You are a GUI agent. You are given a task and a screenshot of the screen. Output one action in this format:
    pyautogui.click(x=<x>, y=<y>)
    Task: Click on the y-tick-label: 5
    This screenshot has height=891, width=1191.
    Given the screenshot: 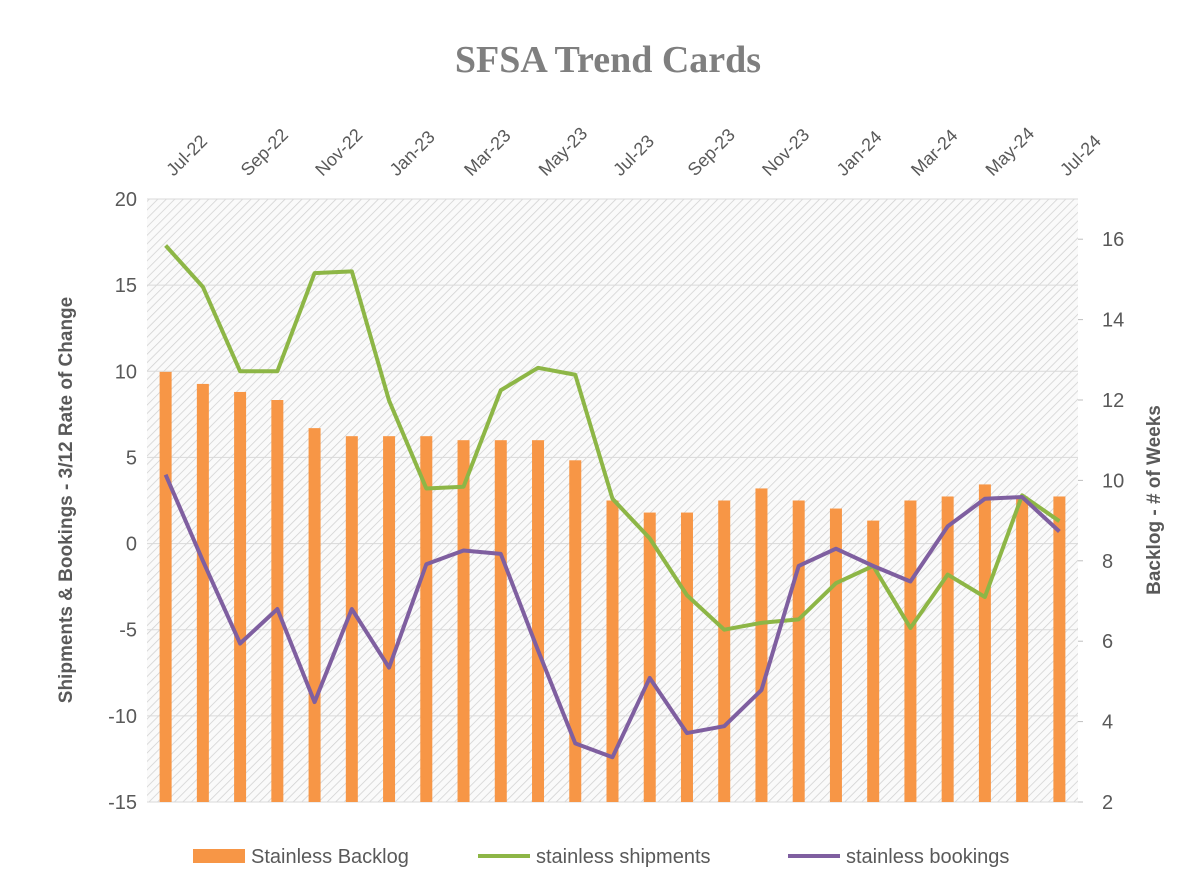 What is the action you would take?
    pyautogui.click(x=131, y=458)
    